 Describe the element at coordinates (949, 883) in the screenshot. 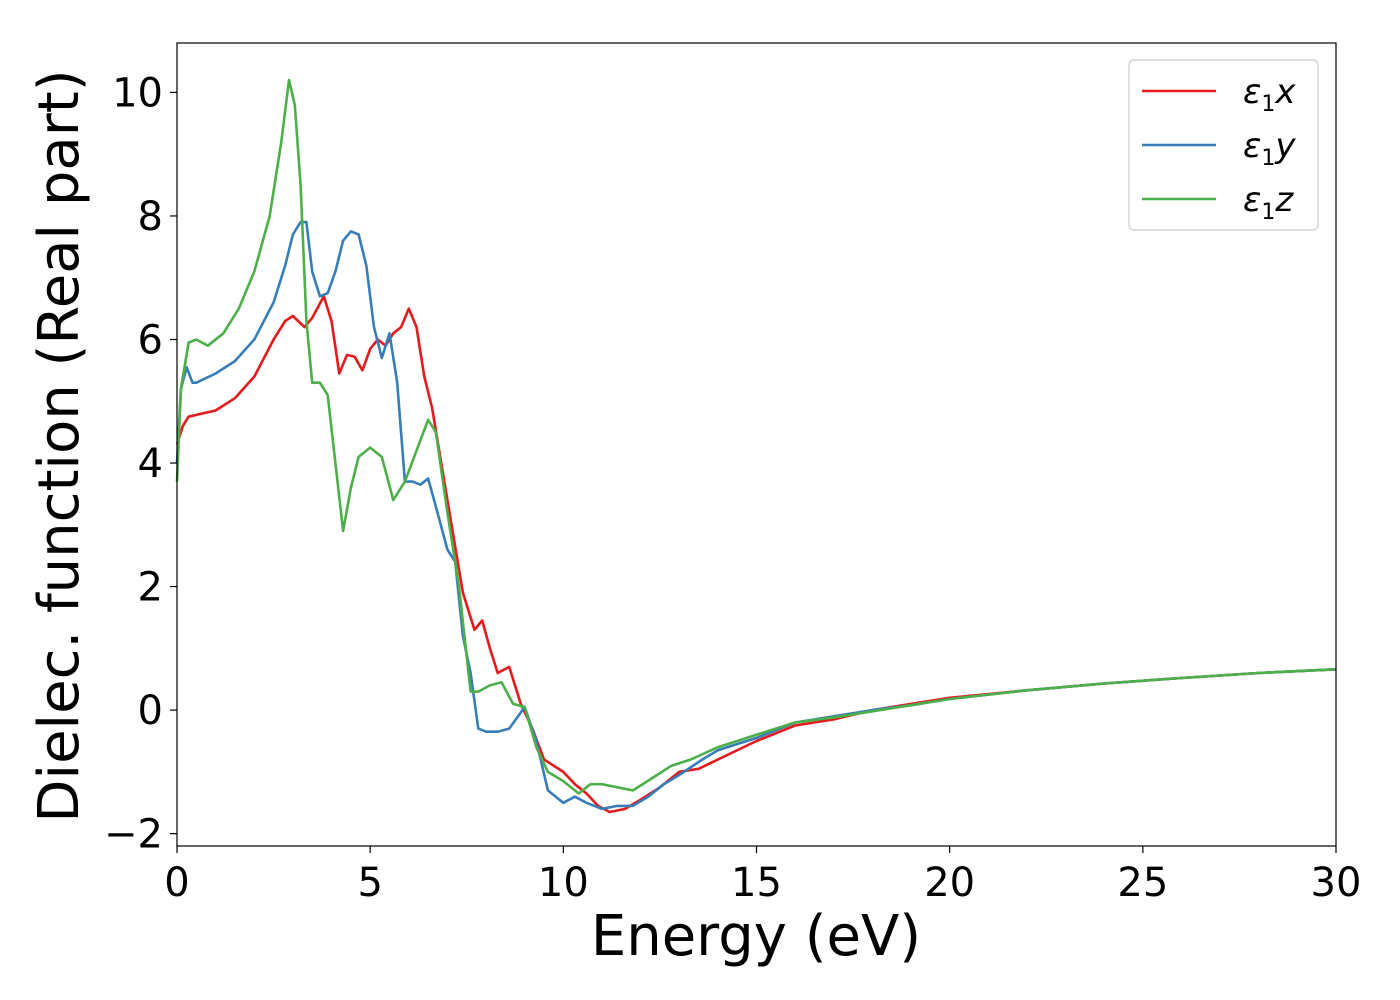

I see `x-tick-label: 20` at that location.